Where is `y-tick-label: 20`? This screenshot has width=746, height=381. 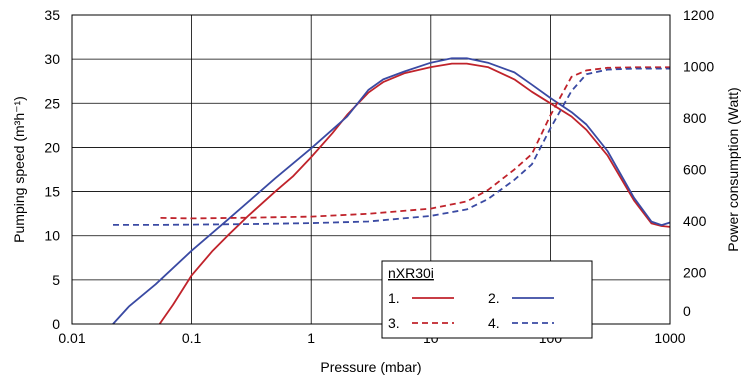
y-tick-label: 20 is located at coordinates (52, 147).